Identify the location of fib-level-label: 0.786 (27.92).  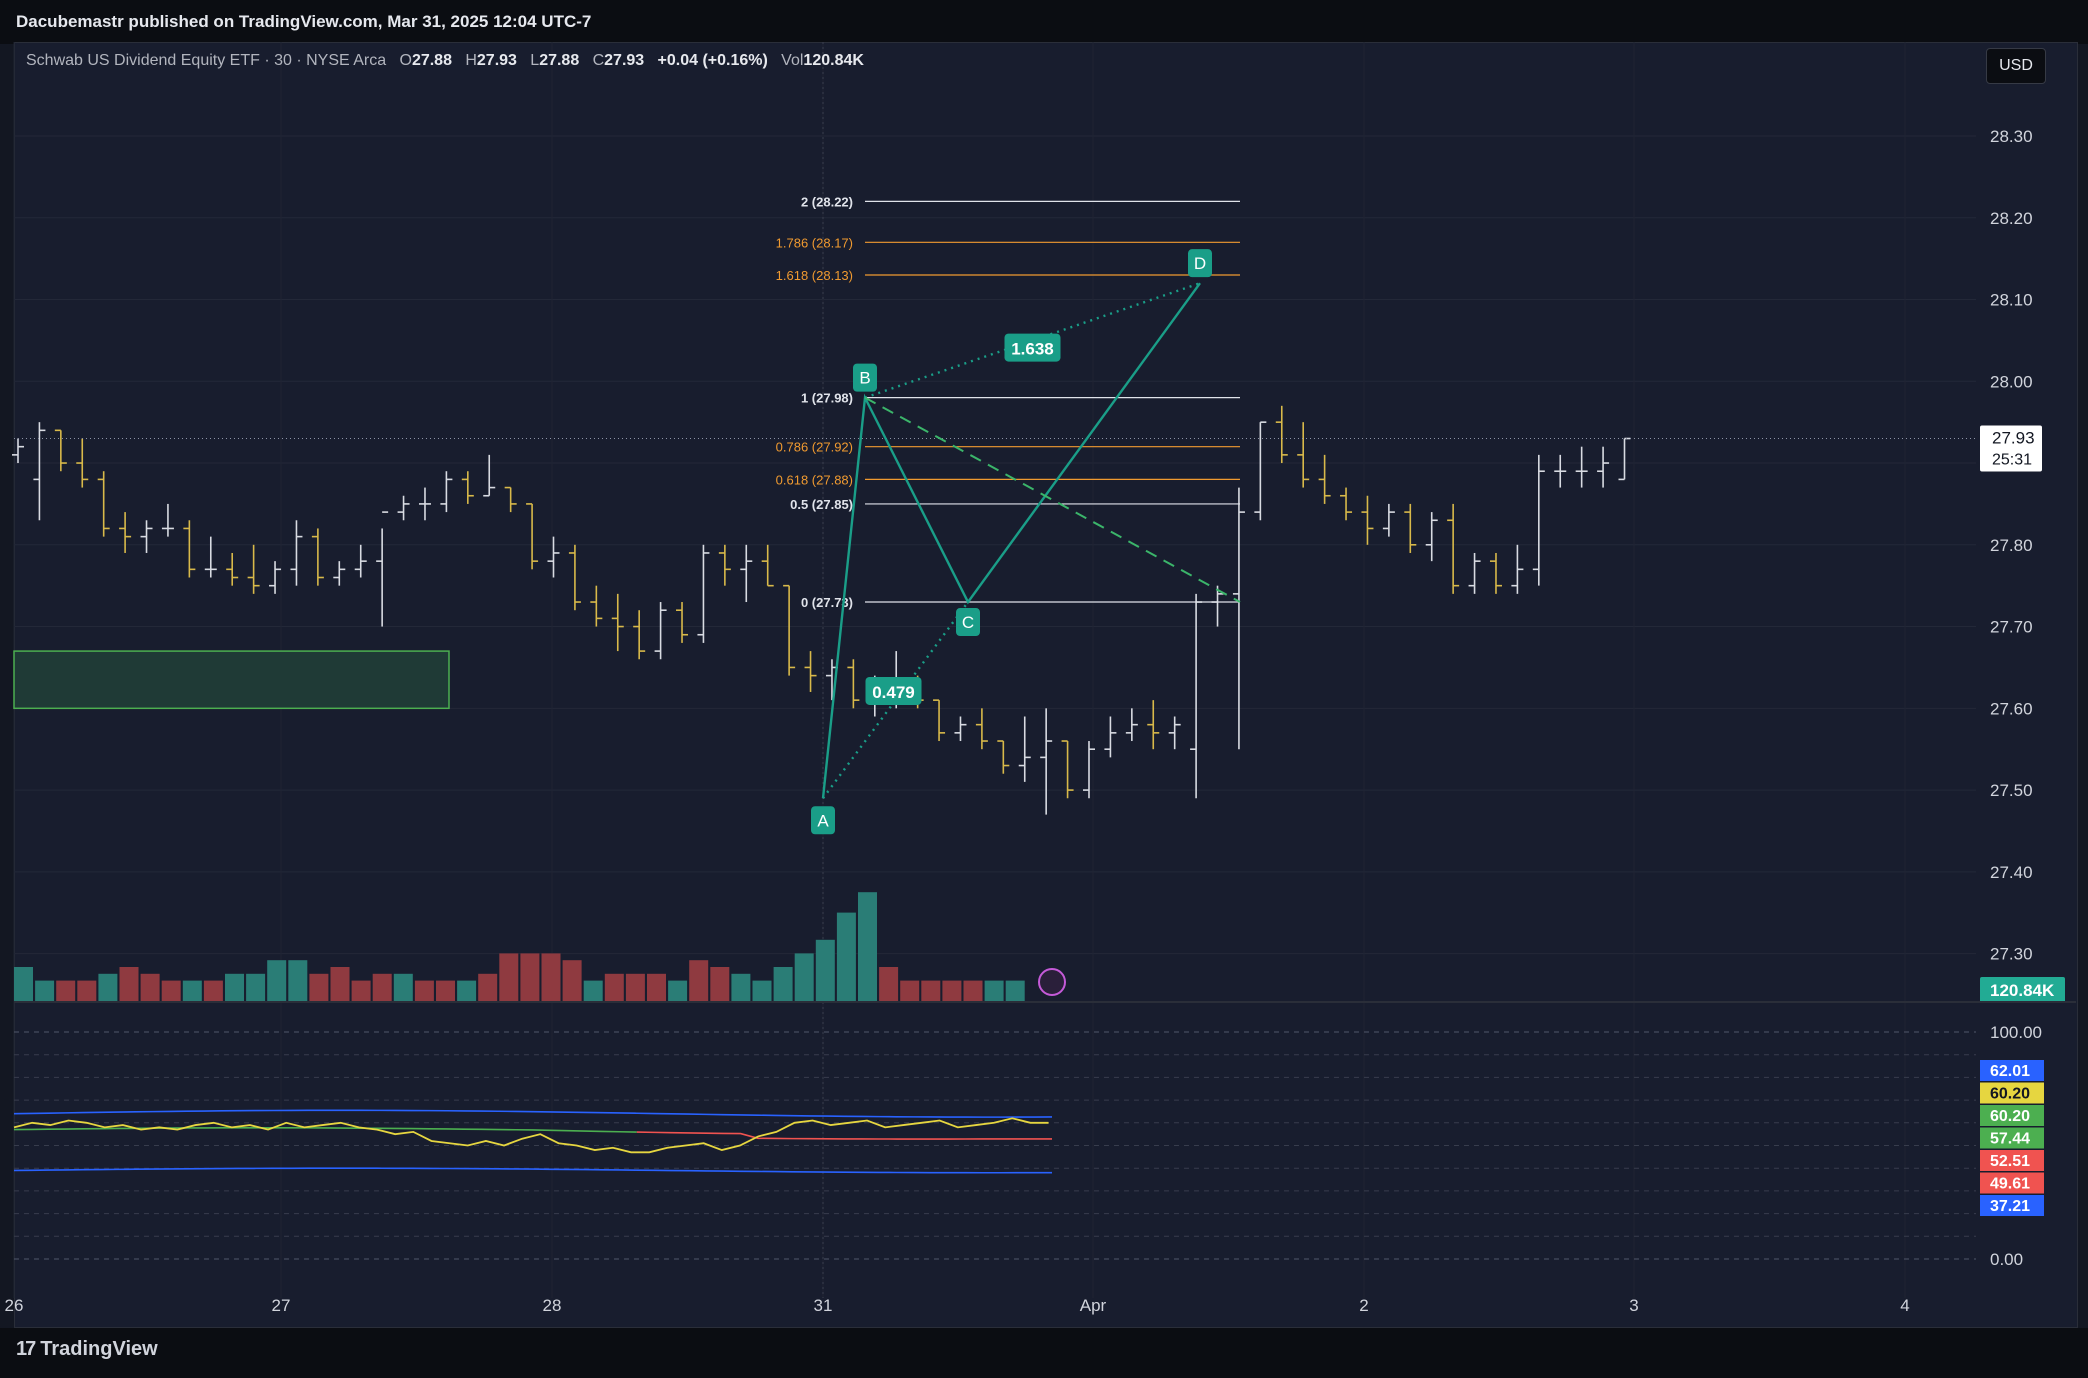
(814, 447).